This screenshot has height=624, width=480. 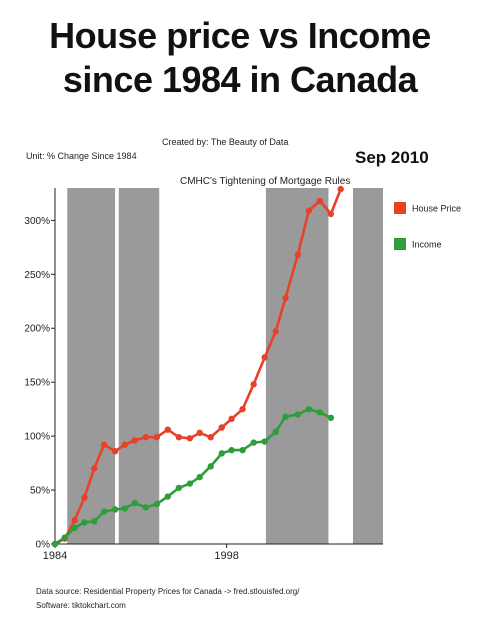 I want to click on y-tick-label: 250%, so click(x=37, y=275).